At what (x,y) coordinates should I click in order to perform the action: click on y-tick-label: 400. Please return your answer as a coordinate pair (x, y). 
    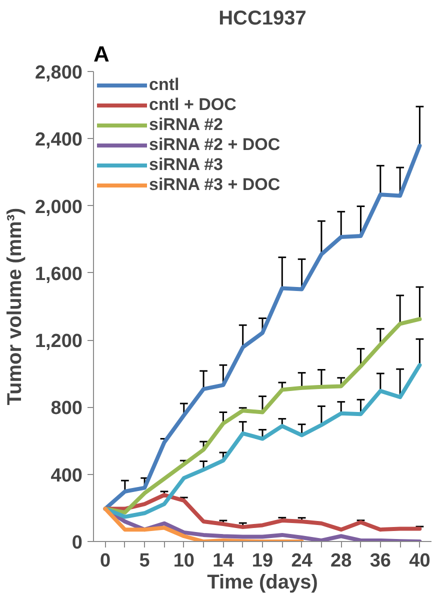
    Looking at the image, I should click on (66, 475).